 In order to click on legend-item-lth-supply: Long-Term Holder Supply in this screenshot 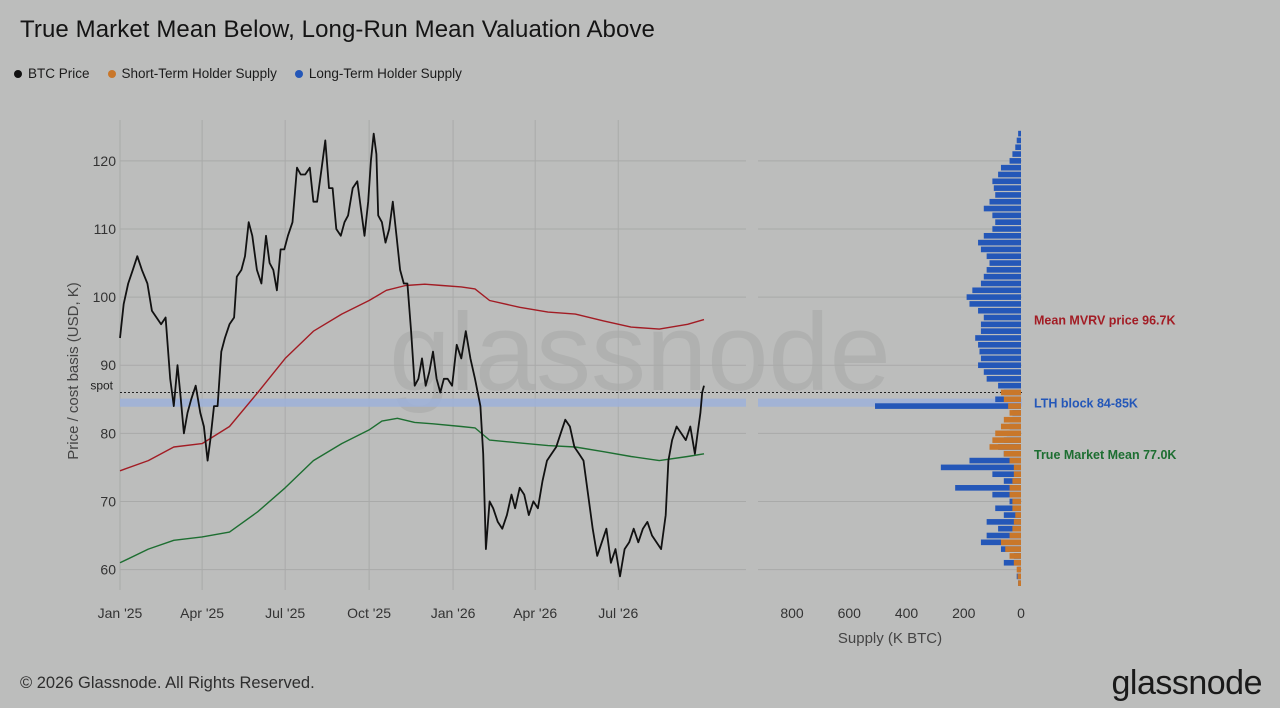, I will do `click(378, 73)`.